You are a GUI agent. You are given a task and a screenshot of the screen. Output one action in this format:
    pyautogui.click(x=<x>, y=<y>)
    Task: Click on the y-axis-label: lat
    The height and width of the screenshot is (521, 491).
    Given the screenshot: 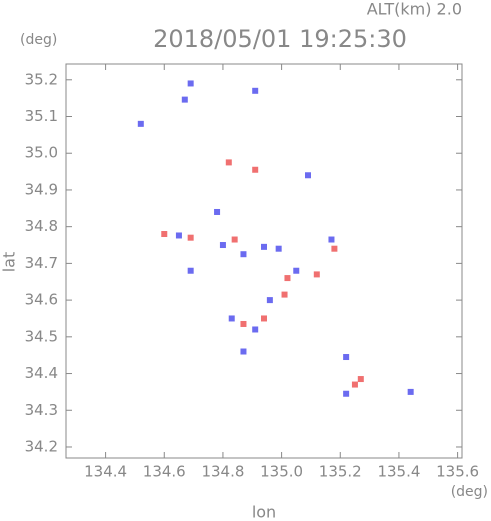 What is the action you would take?
    pyautogui.click(x=9, y=262)
    